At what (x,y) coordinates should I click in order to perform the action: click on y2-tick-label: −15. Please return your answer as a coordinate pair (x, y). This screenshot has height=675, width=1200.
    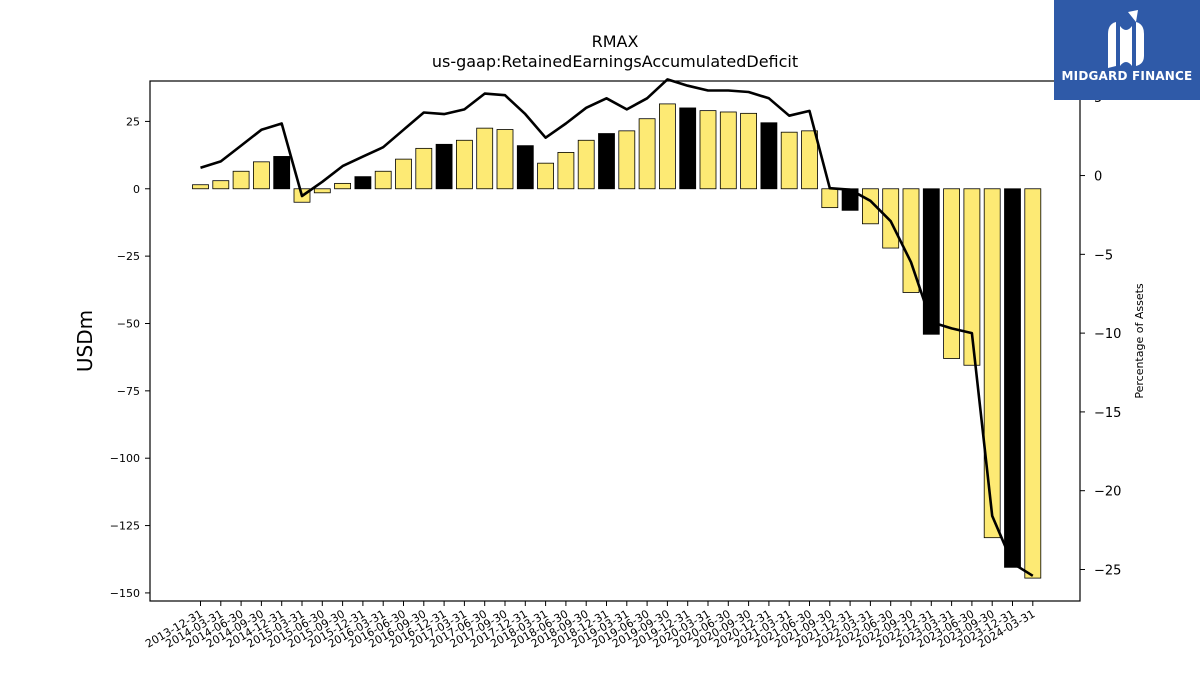
    Looking at the image, I should click on (1107, 413).